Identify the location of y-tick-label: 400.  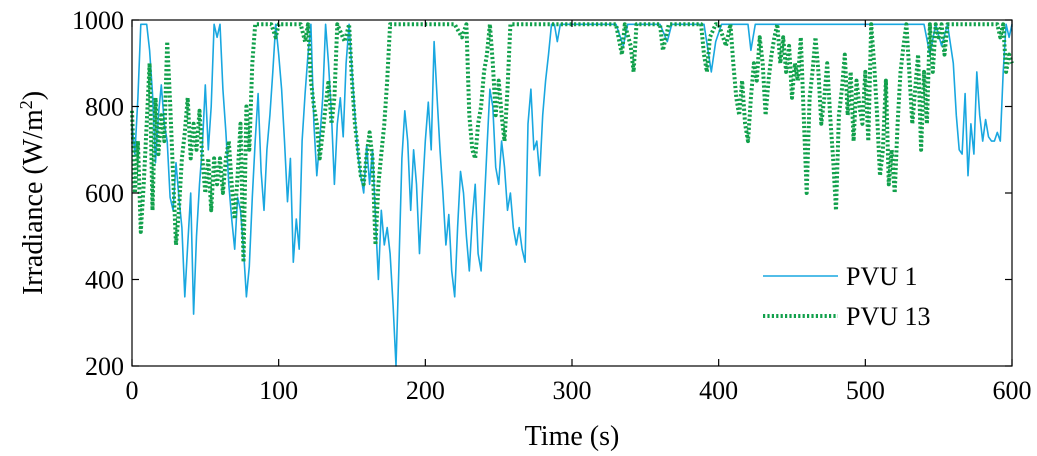
(104, 280).